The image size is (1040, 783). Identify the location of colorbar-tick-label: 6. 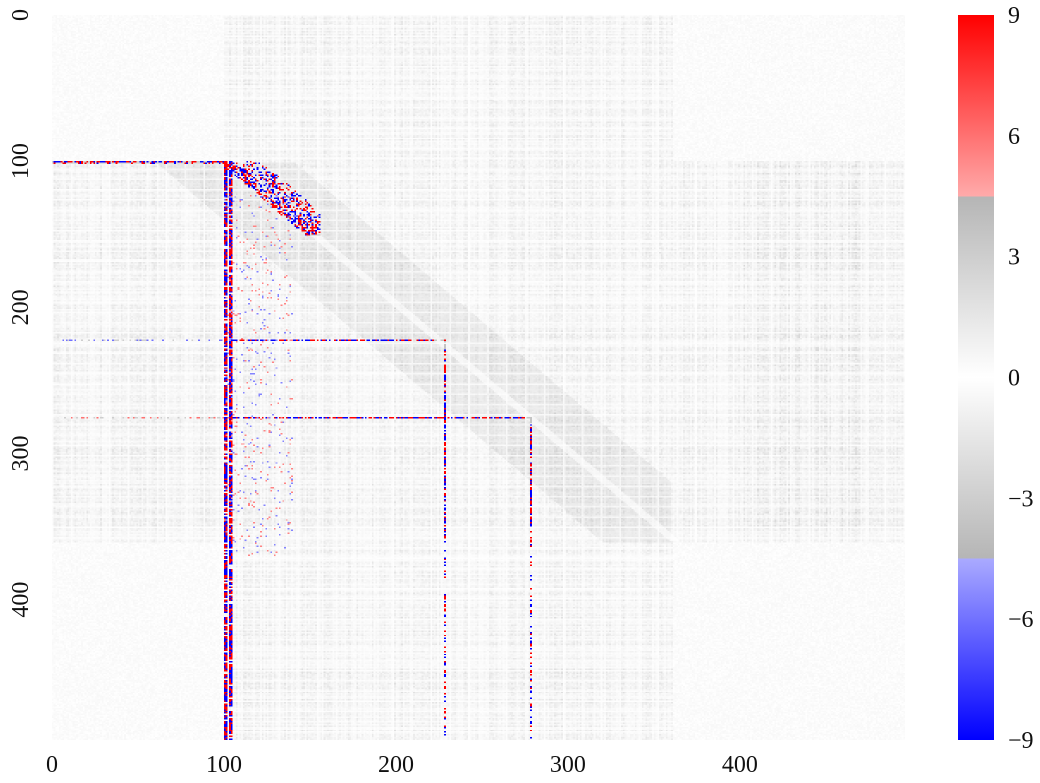
(1014, 137).